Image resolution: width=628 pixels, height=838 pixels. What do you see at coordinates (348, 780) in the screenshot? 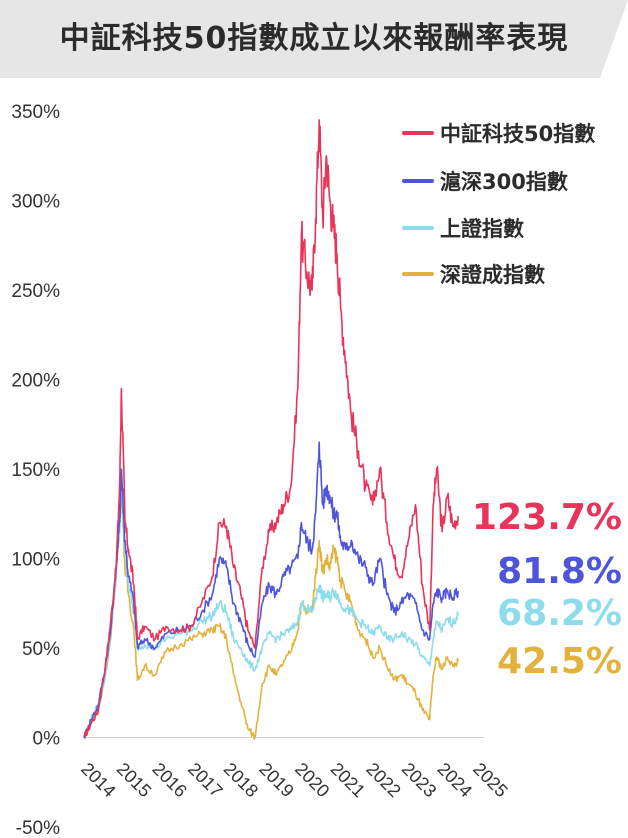
I see `x-tick-label: 2021` at bounding box center [348, 780].